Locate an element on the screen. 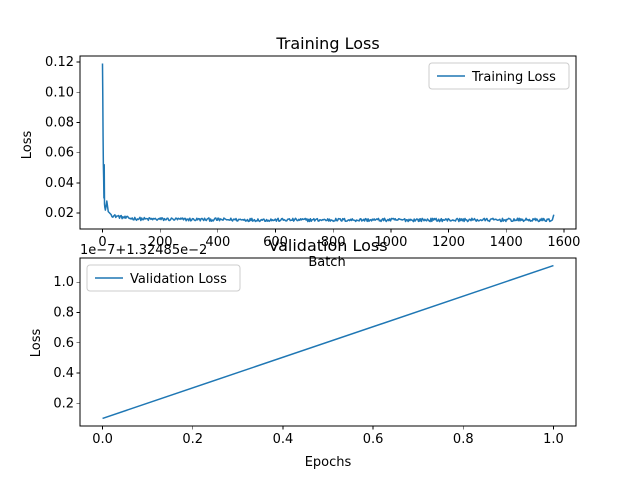  training-loss-x-tick-label: 1600 is located at coordinates (563, 242).